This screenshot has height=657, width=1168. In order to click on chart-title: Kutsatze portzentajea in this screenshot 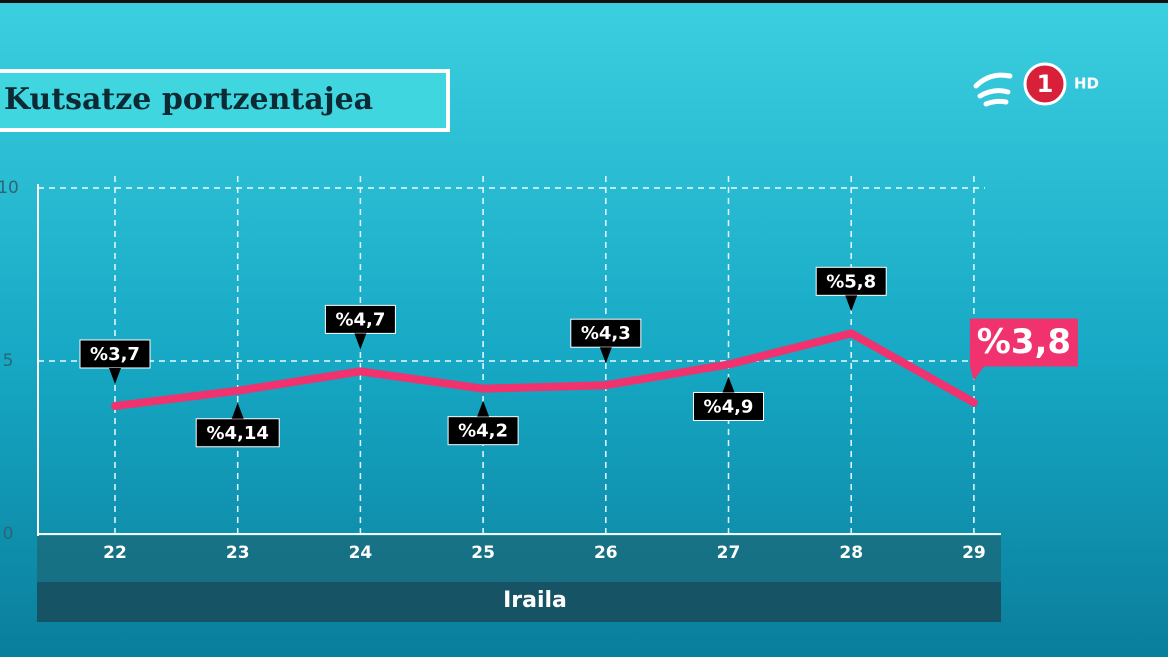, I will do `click(188, 99)`.